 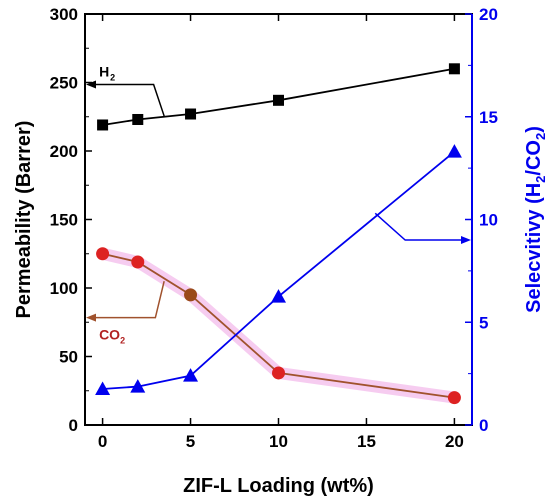 I want to click on x-tick-label: 20, so click(x=454, y=441).